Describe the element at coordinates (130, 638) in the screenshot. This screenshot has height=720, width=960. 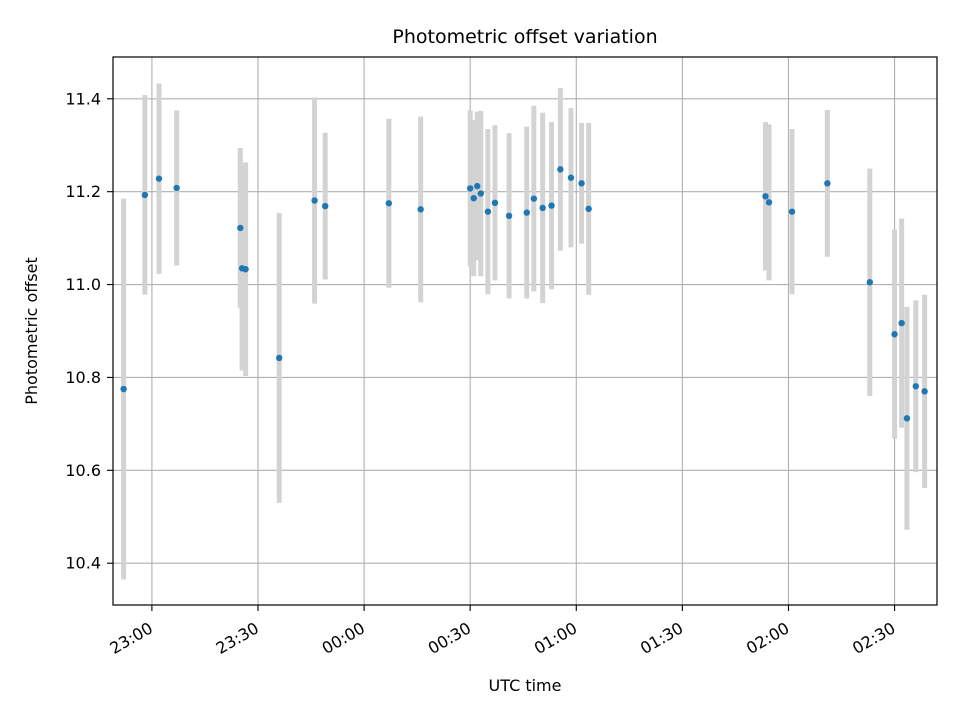
I see `x-tick-label: 23:00` at that location.